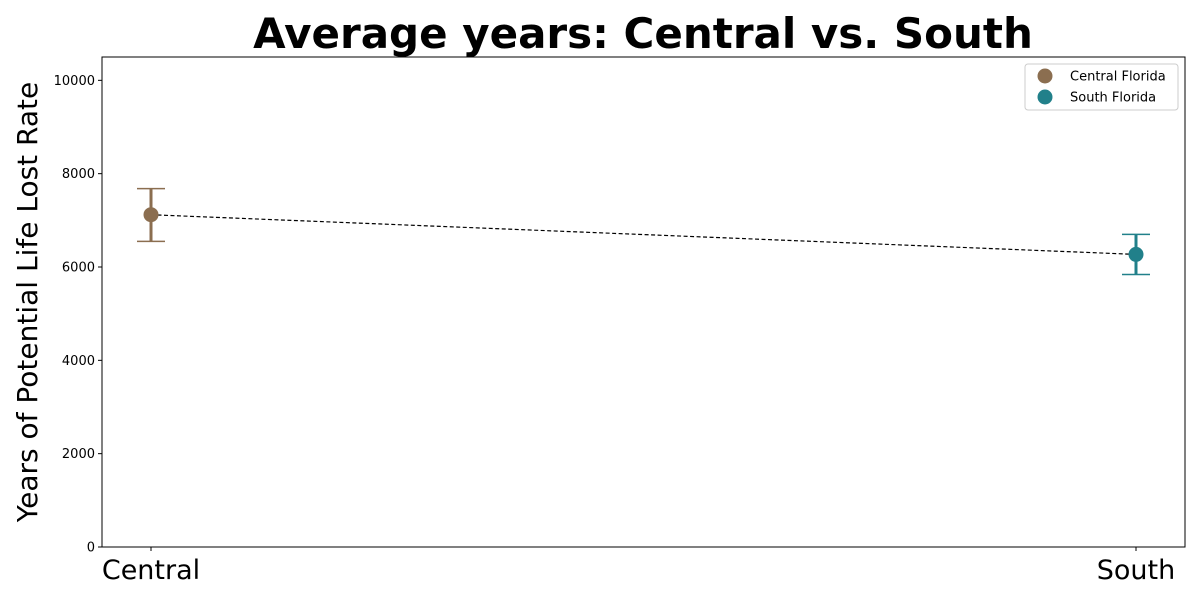  What do you see at coordinates (27, 303) in the screenshot?
I see `y-axis-label: Years of Potential Life Lost Rate` at bounding box center [27, 303].